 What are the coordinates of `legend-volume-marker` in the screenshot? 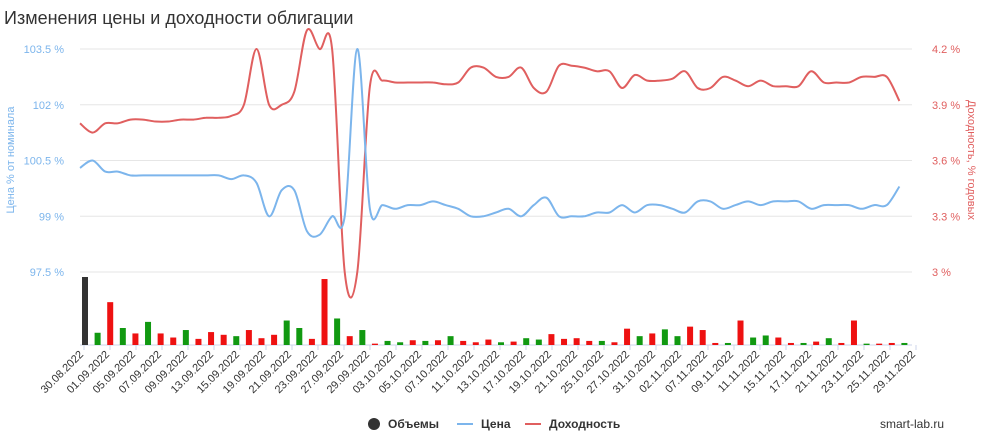 It's located at (374, 424).